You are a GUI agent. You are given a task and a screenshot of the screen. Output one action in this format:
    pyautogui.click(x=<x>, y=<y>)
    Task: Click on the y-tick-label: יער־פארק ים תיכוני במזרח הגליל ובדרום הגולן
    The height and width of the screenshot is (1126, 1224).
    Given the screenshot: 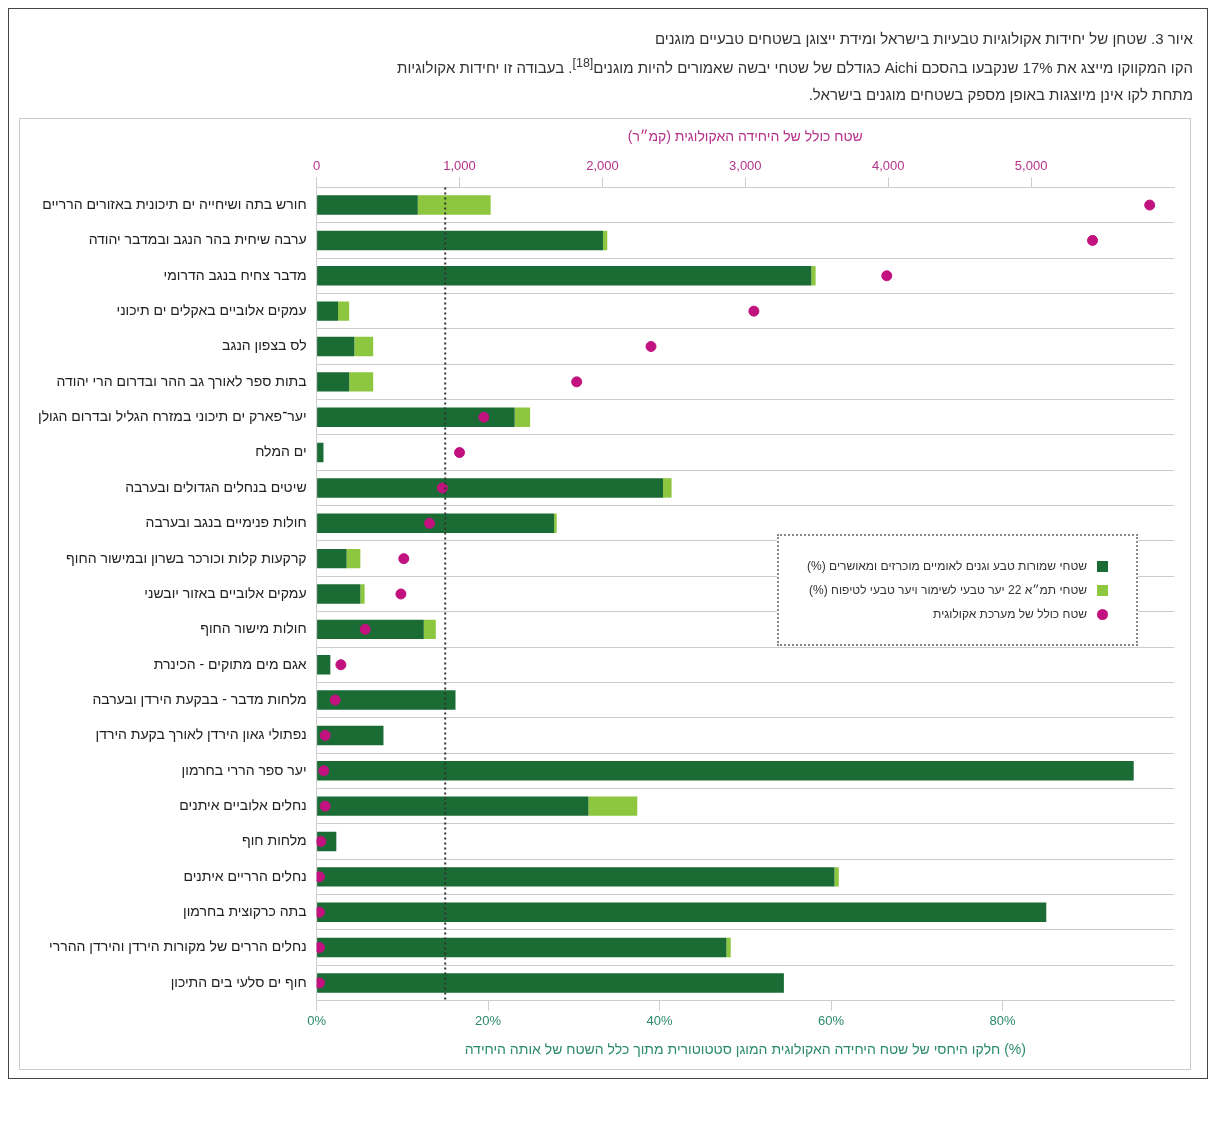 What is the action you would take?
    pyautogui.click(x=172, y=416)
    